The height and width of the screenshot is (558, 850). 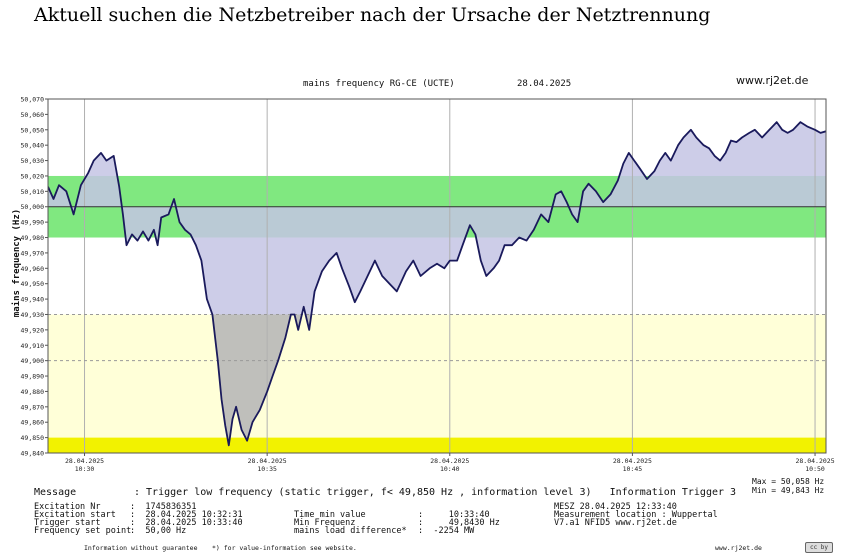 I want to click on y-tick-label-6: 50,010, so click(x=33, y=192).